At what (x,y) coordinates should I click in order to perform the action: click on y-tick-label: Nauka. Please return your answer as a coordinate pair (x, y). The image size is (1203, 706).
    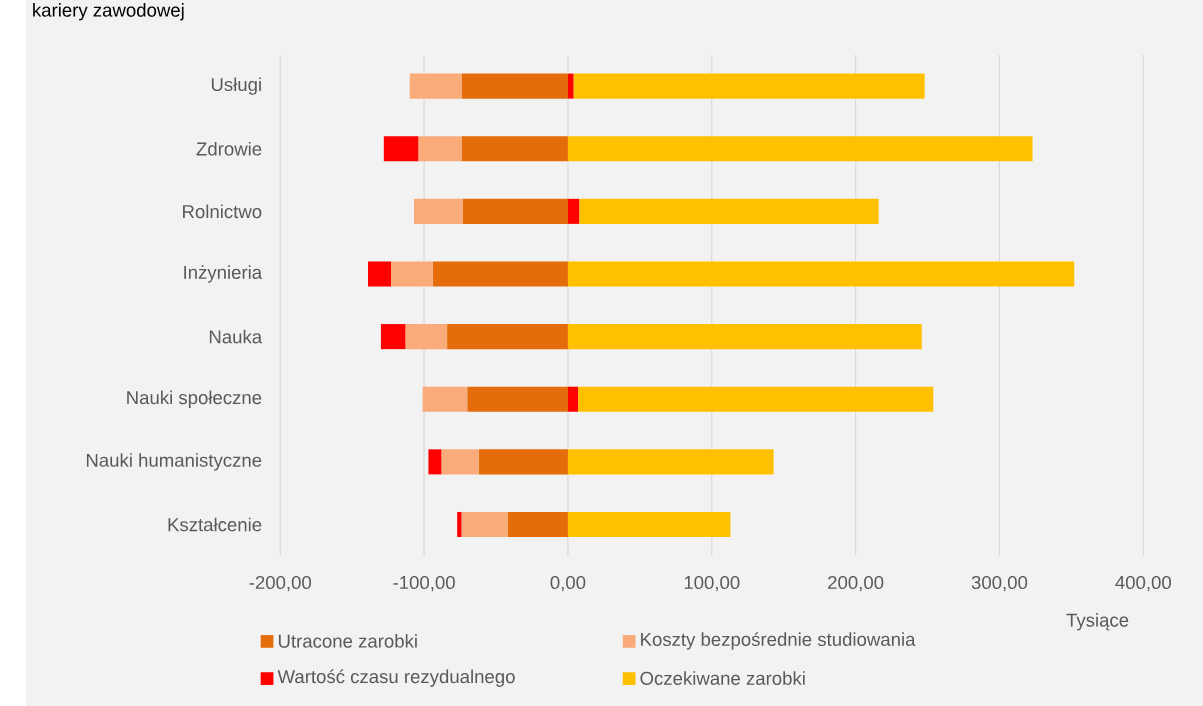
    Looking at the image, I should click on (236, 336).